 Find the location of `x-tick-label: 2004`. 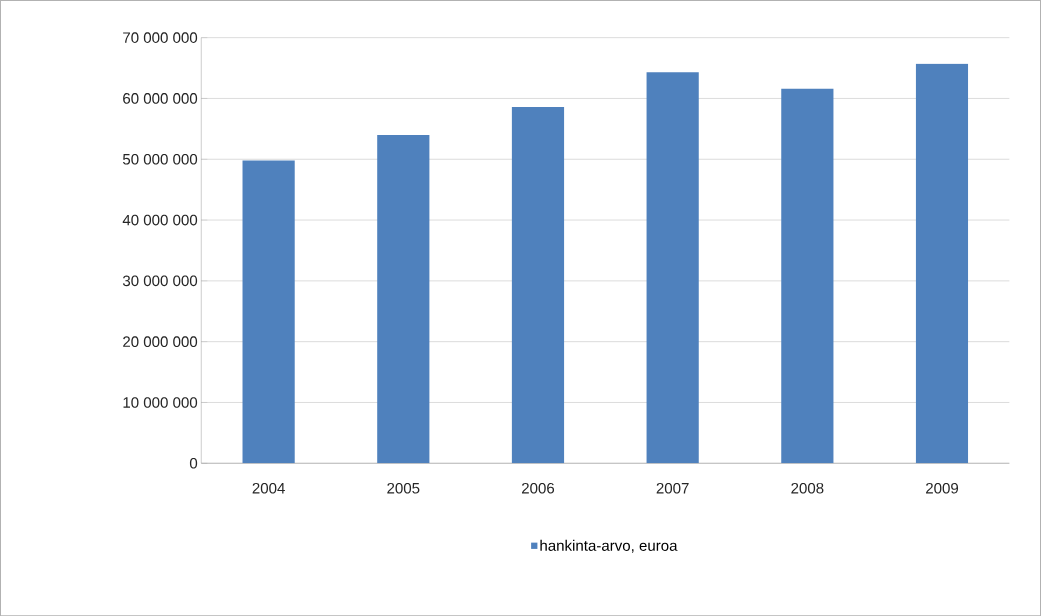

x-tick-label: 2004 is located at coordinates (268, 488).